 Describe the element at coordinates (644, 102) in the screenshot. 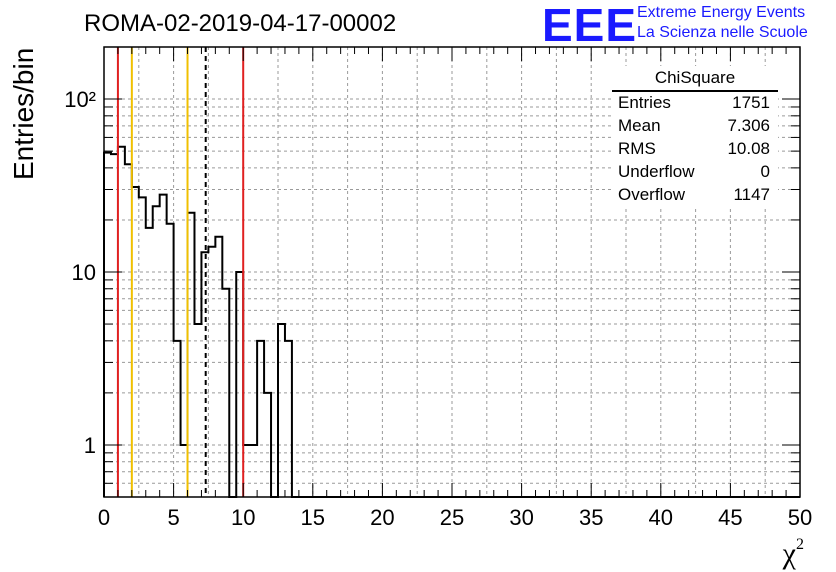

I see `stats-label: Entries` at that location.